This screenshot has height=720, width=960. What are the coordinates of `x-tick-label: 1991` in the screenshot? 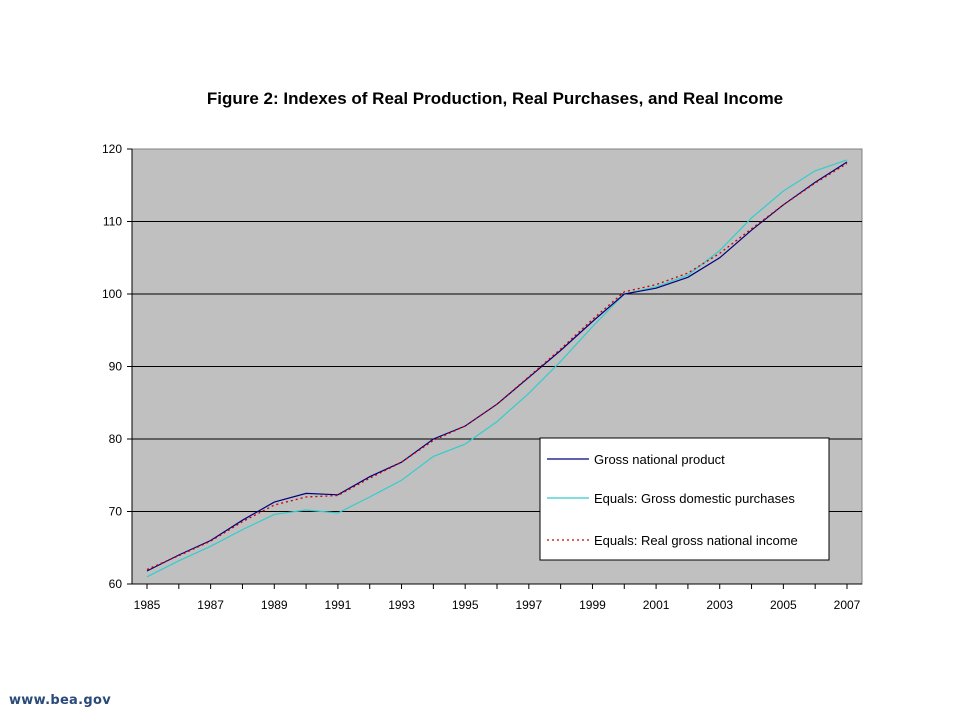 It's located at (338, 605).